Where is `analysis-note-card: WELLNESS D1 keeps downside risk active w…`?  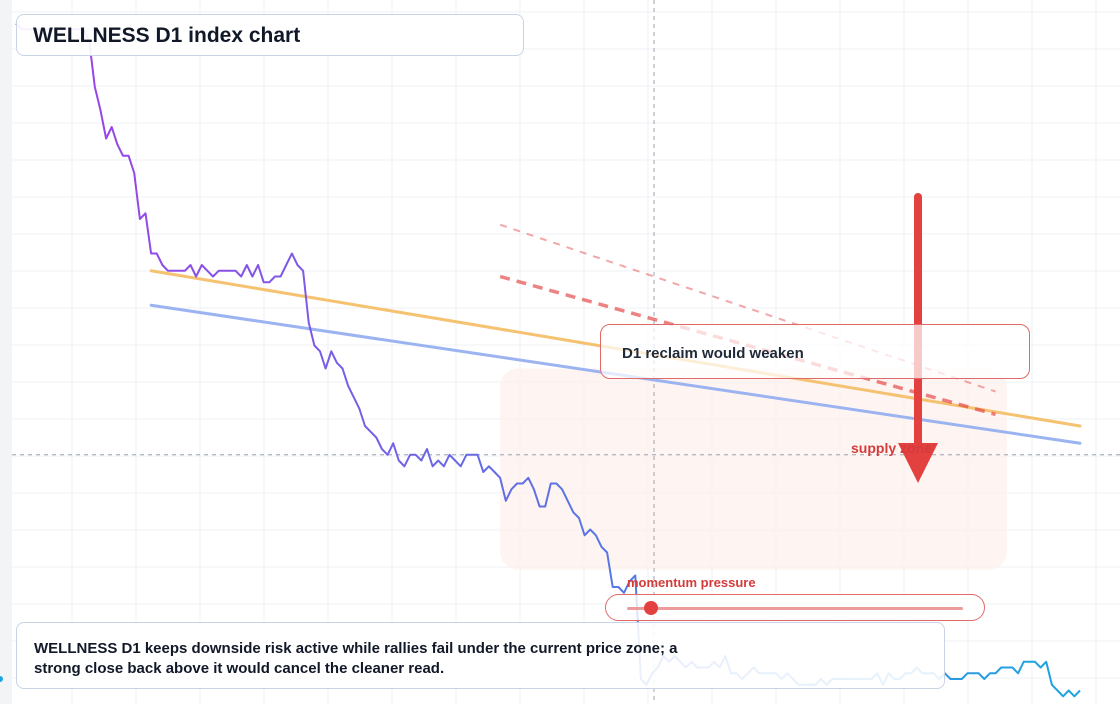 analysis-note-card: WELLNESS D1 keeps downside risk active w… is located at coordinates (480, 655).